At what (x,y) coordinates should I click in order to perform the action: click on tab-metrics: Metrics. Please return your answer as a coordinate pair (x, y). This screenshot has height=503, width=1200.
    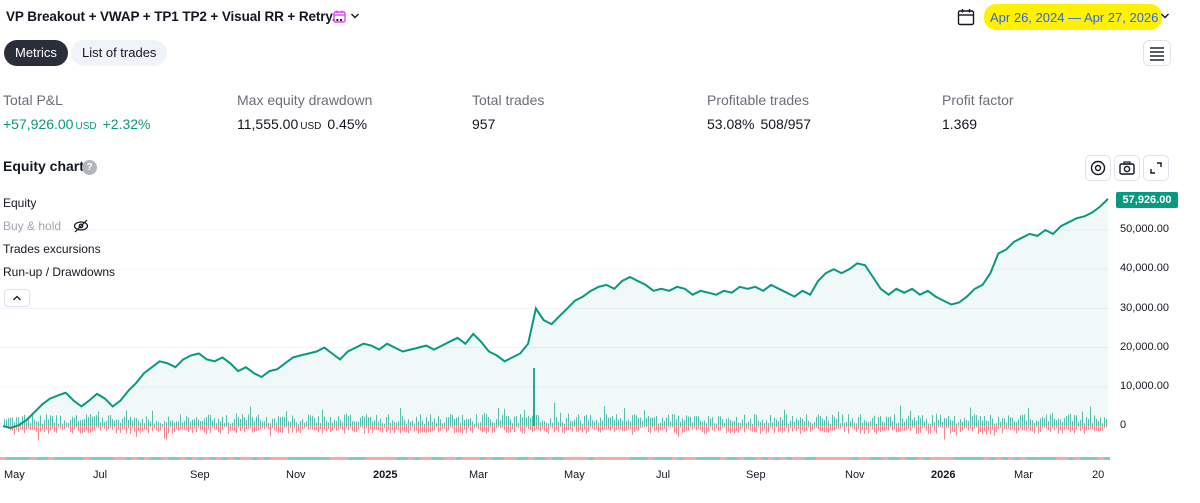
    Looking at the image, I should click on (36, 53).